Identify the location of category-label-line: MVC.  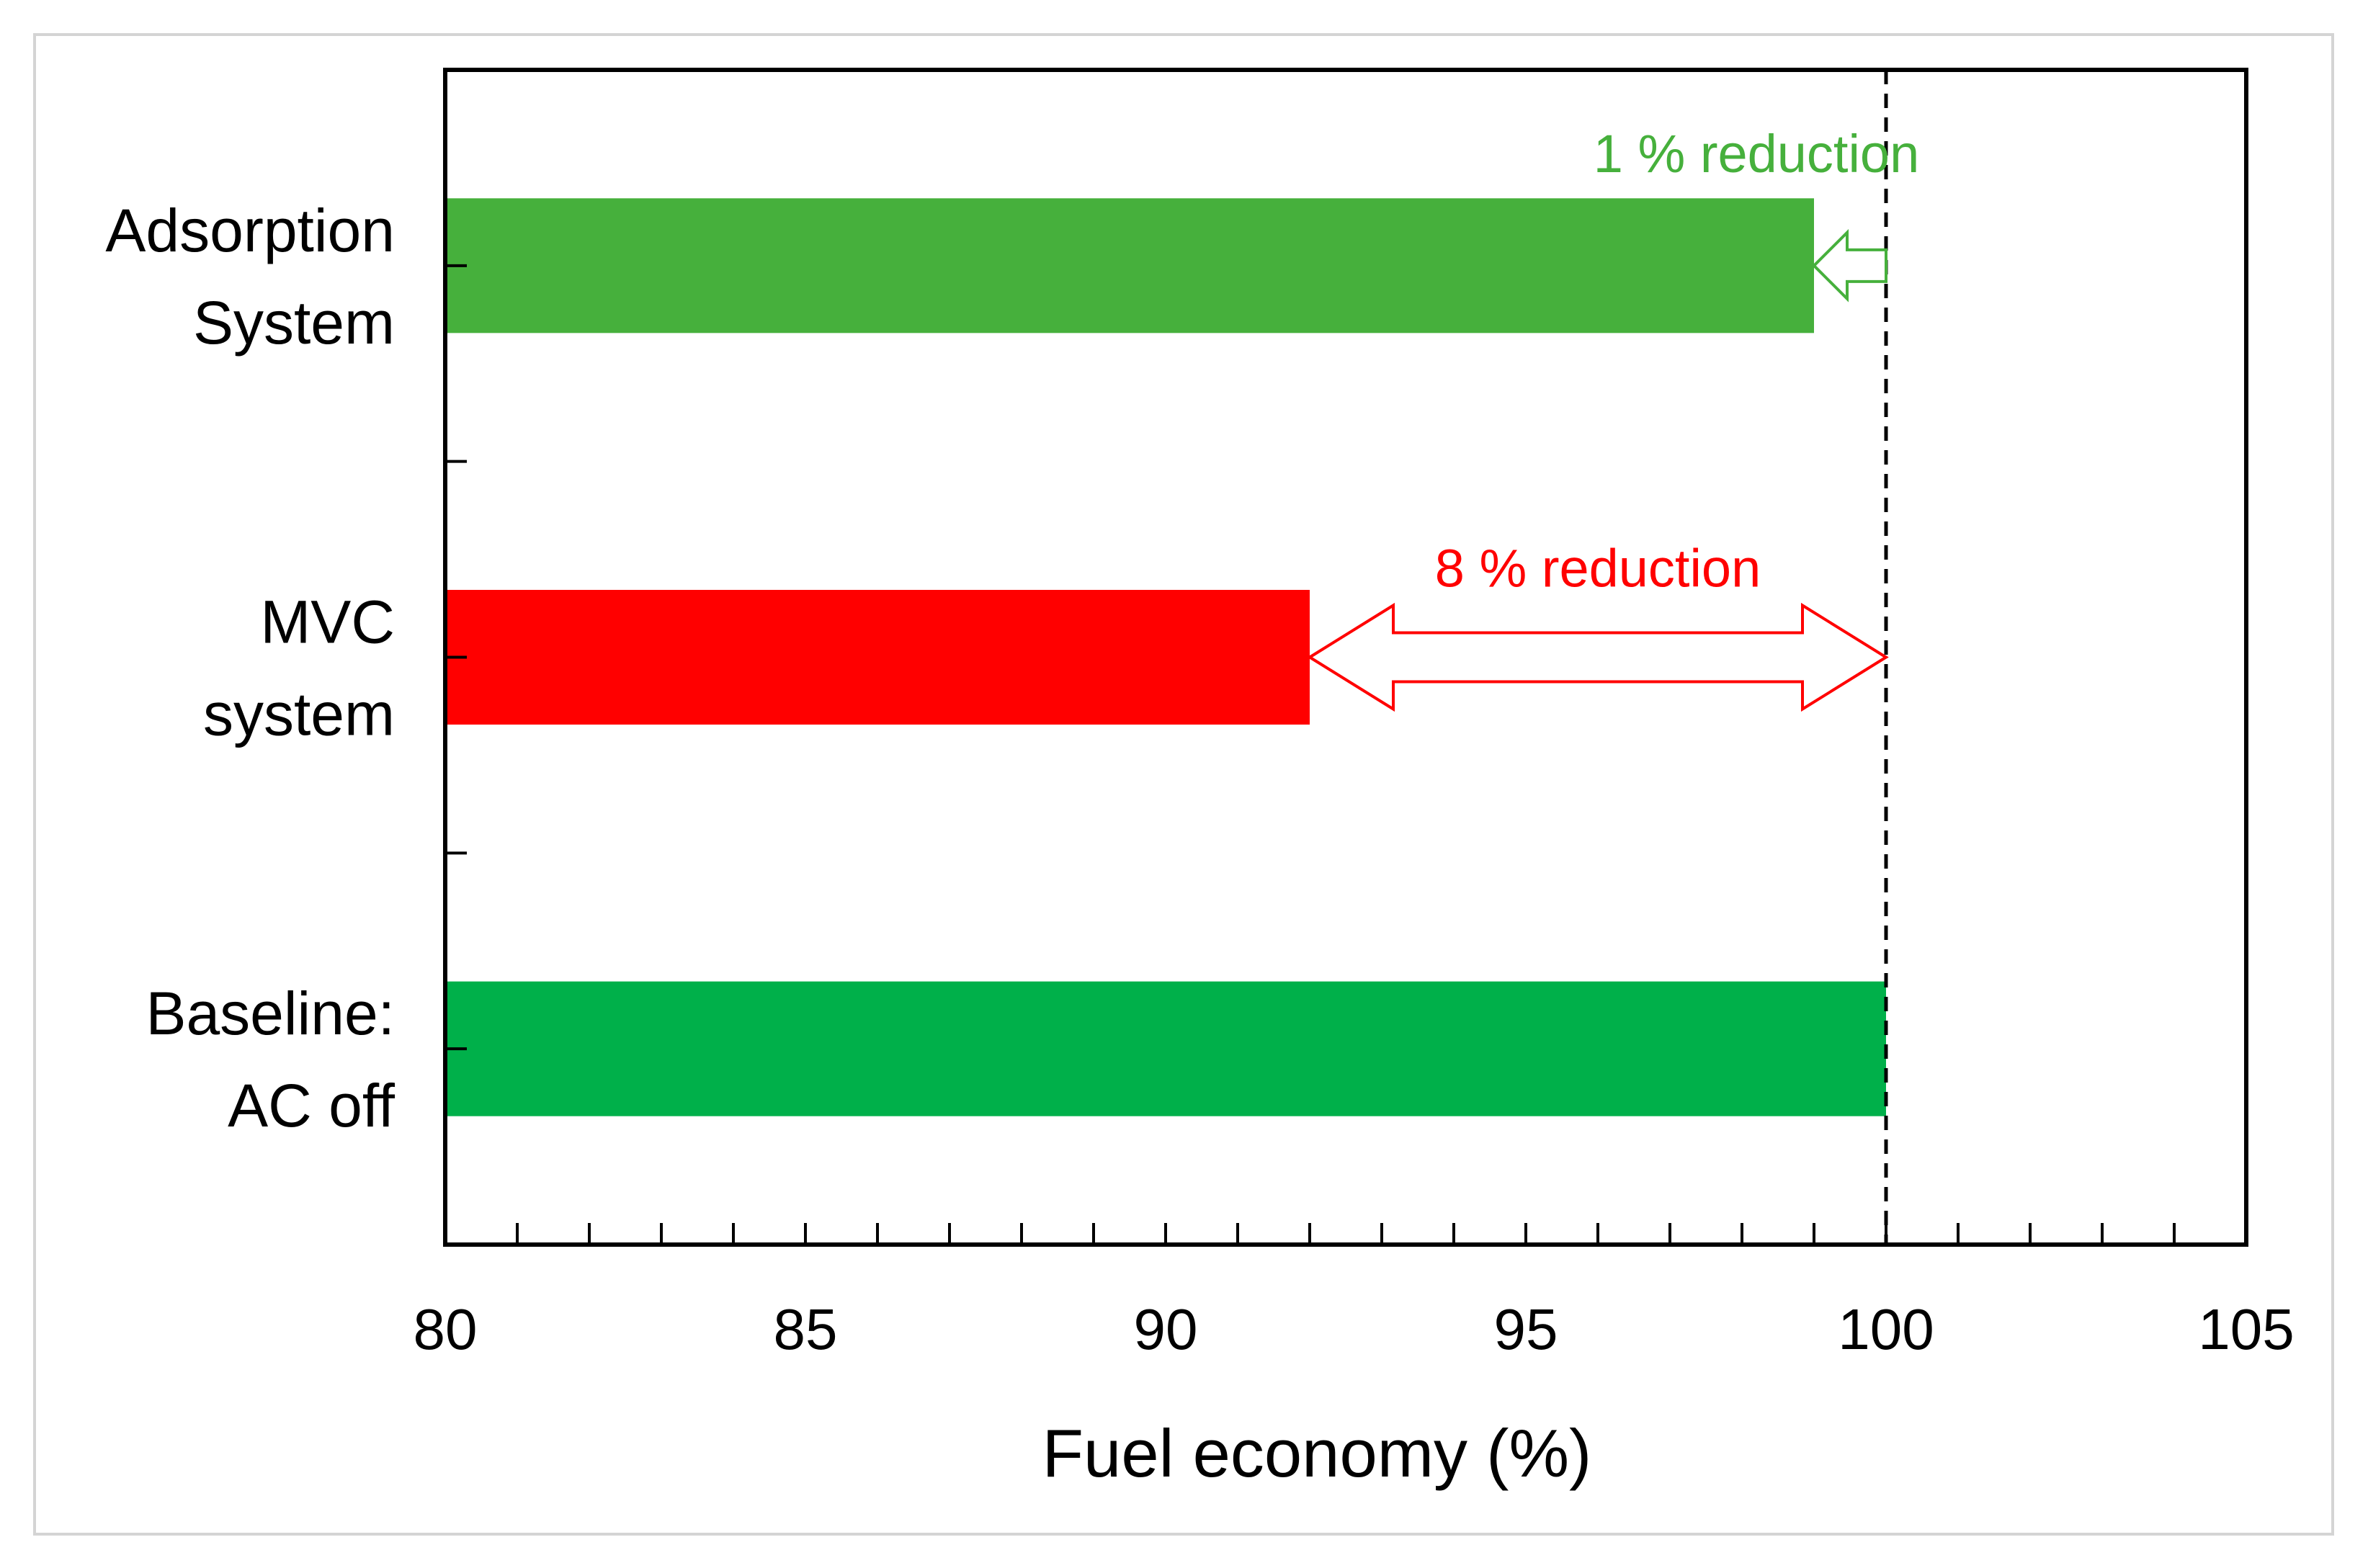
(327, 622).